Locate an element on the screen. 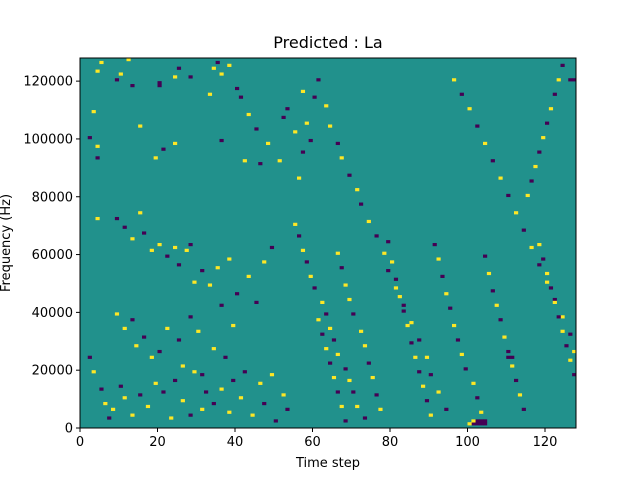  y-tick-label: 100000 is located at coordinates (48, 139).